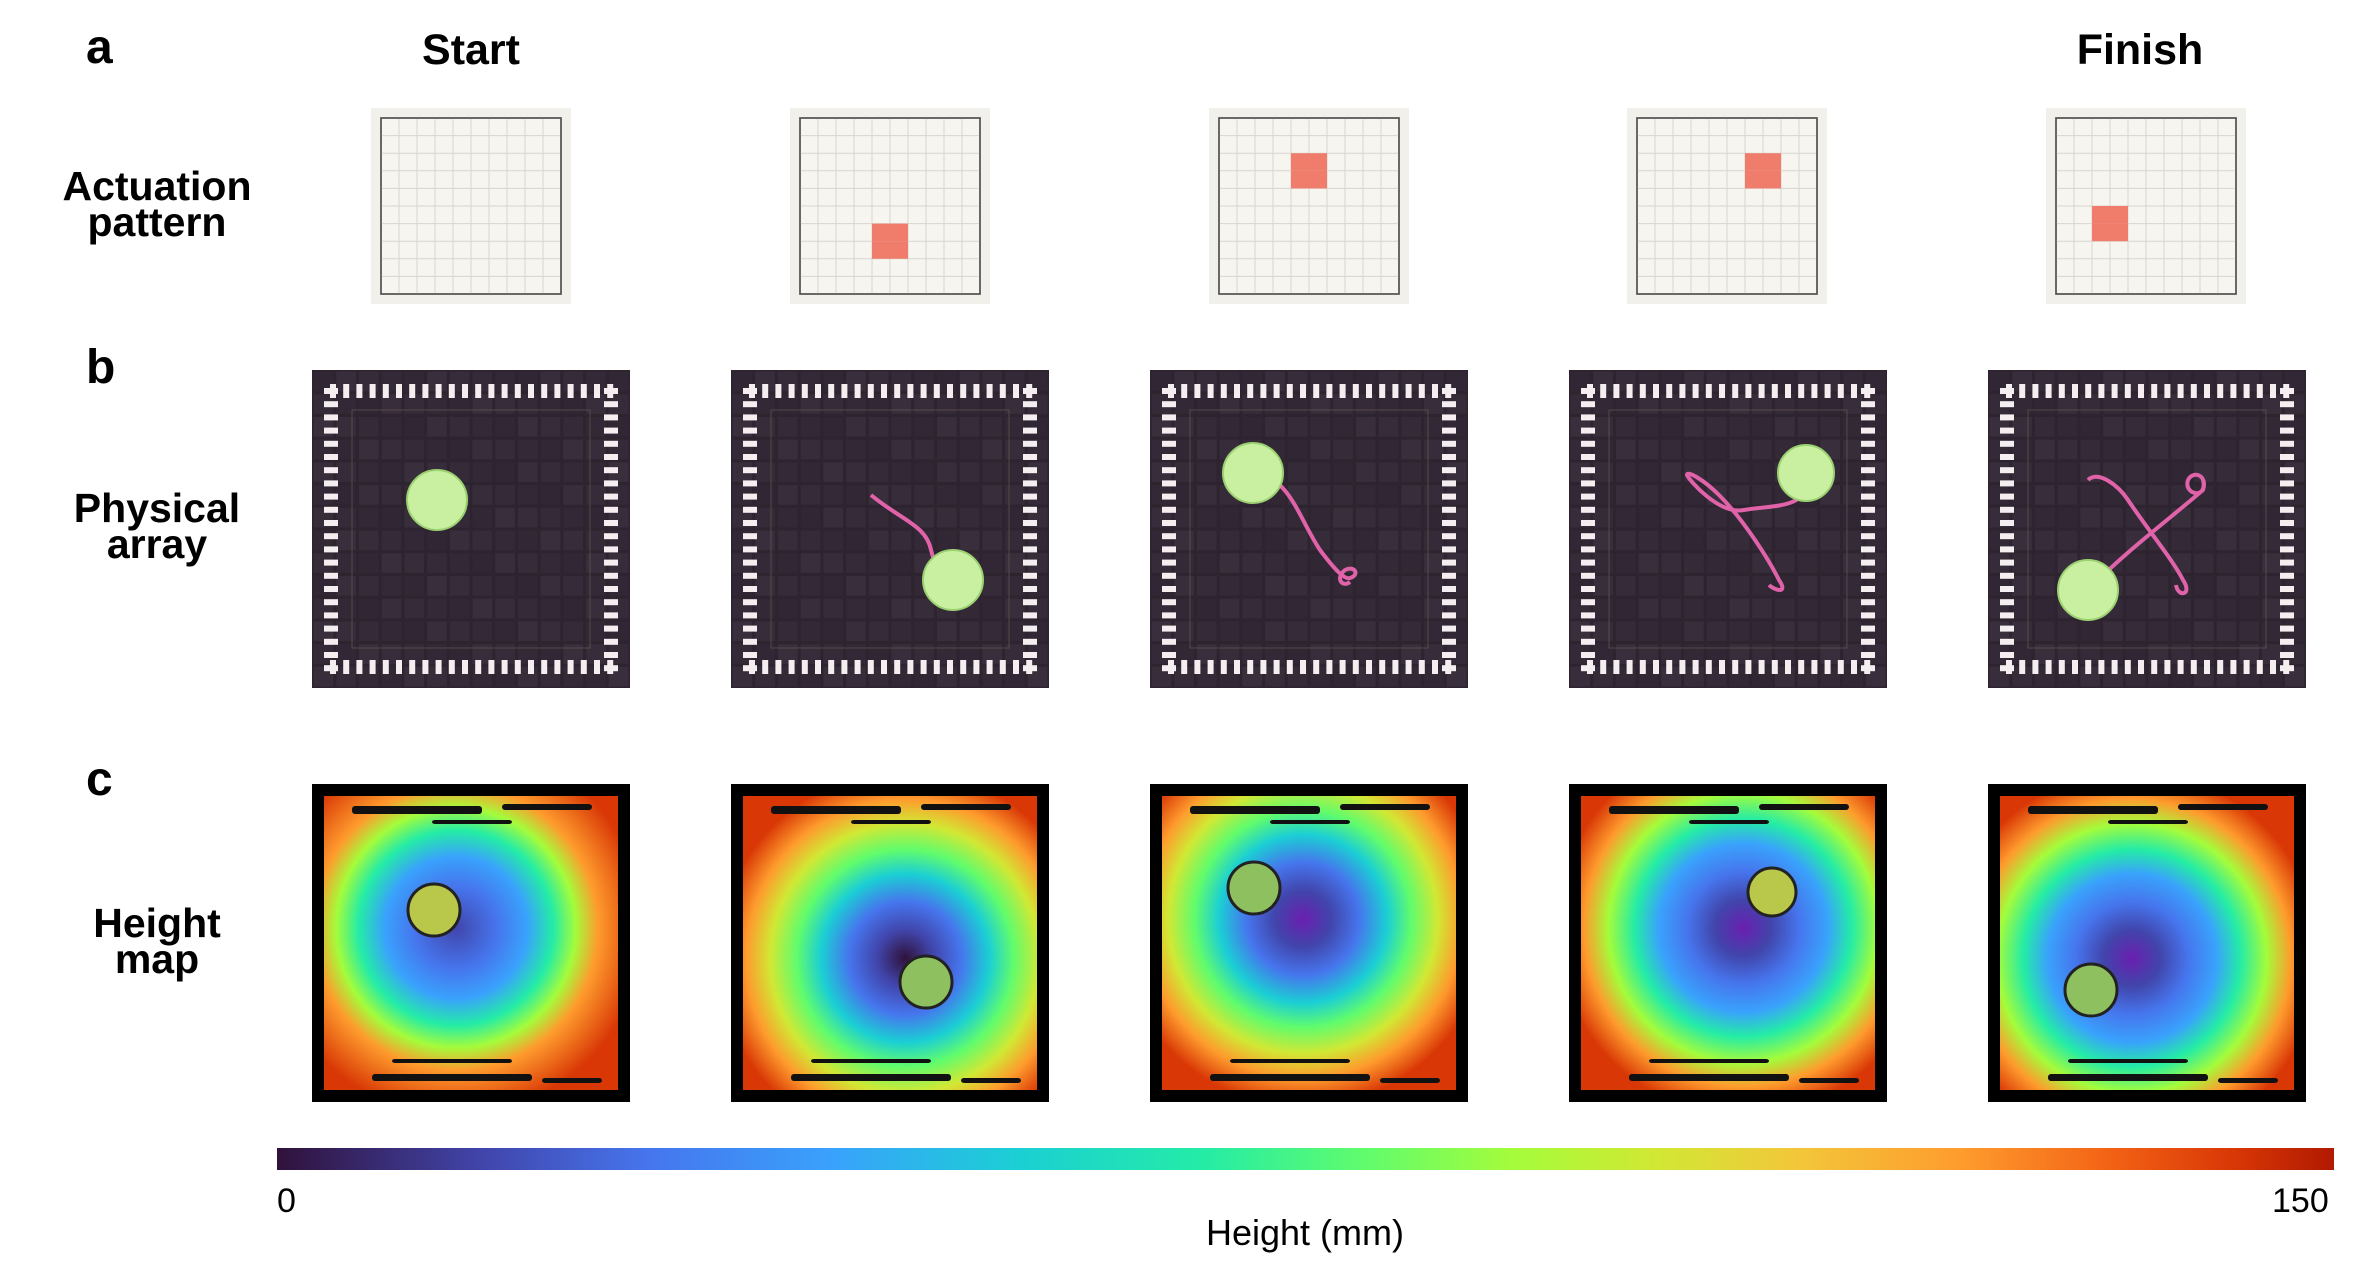  Describe the element at coordinates (1305, 1159) in the screenshot. I see `colorbar` at that location.